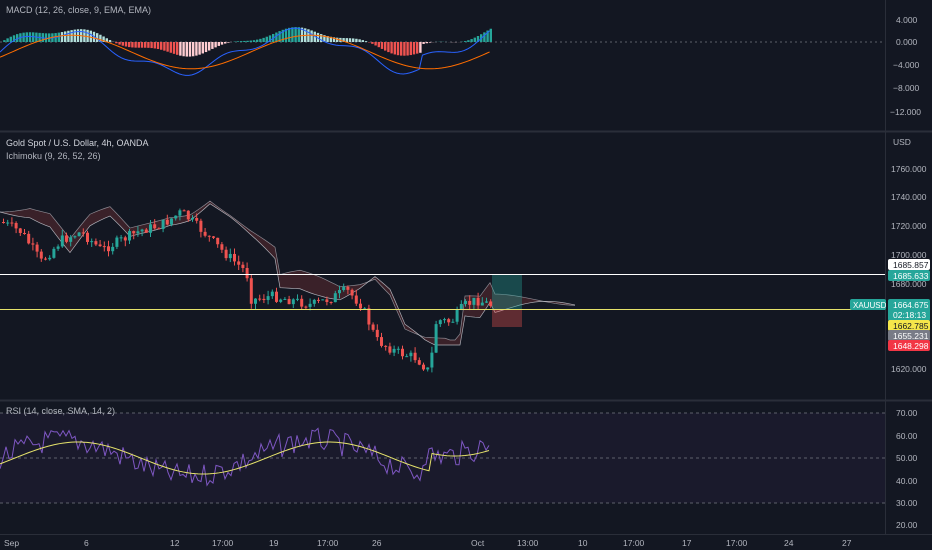 This screenshot has width=932, height=550. What do you see at coordinates (907, 503) in the screenshot?
I see `rsi-tick: 30.00` at bounding box center [907, 503].